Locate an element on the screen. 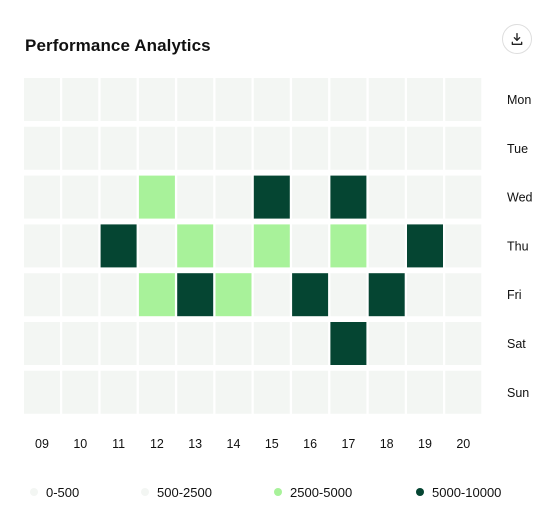 This screenshot has height=524, width=558. x-axis-label-16: 16 is located at coordinates (310, 444).